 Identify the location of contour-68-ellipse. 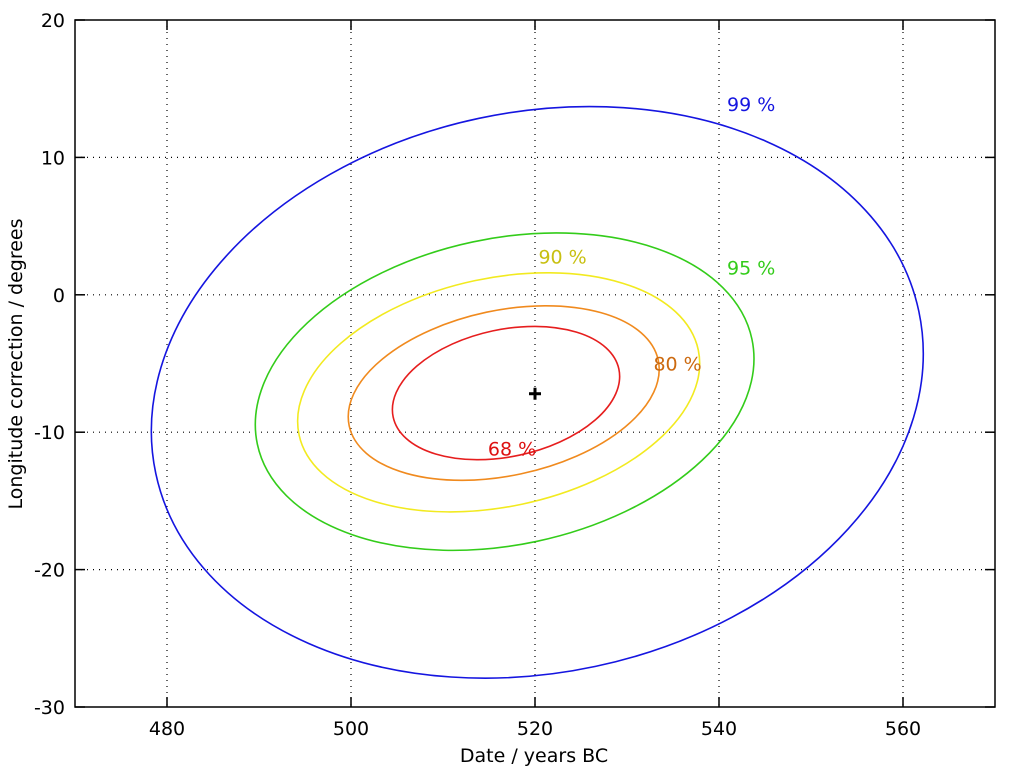
(506, 393).